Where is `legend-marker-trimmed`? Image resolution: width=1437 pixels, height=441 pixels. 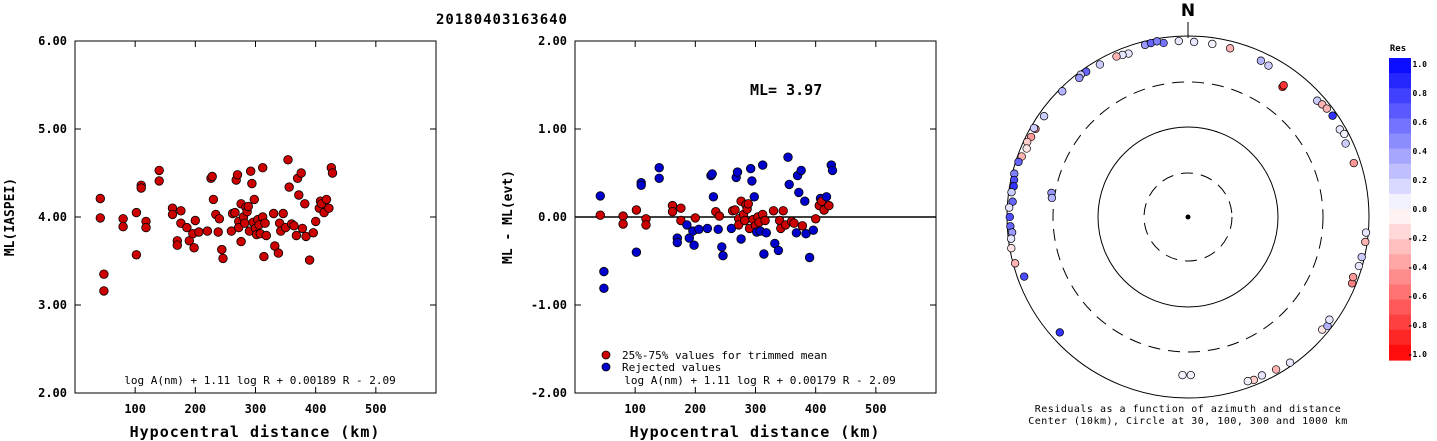
legend-marker-trimmed is located at coordinates (606, 355).